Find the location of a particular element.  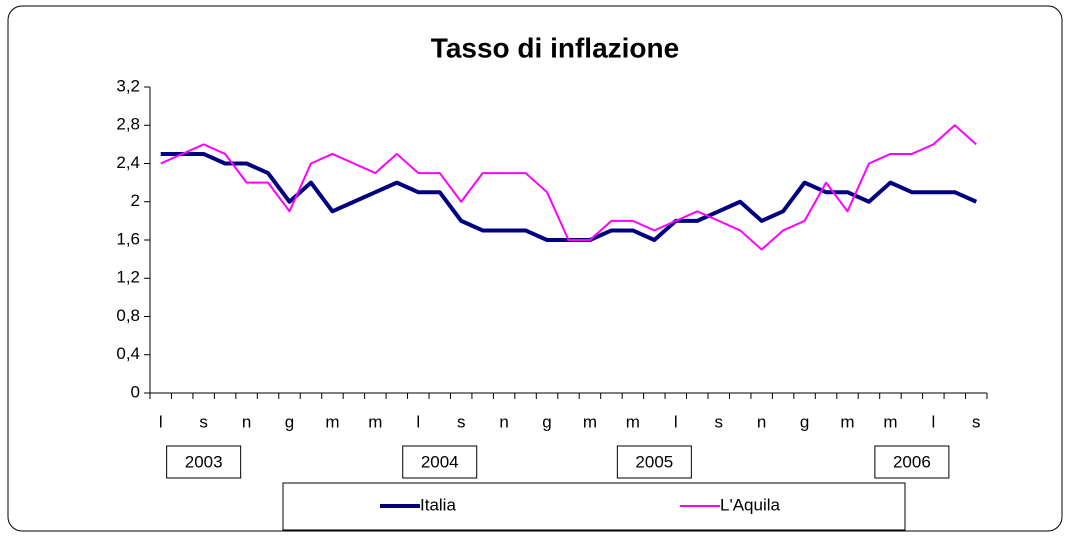

y-tick-label: 2,4 is located at coordinates (128, 162).